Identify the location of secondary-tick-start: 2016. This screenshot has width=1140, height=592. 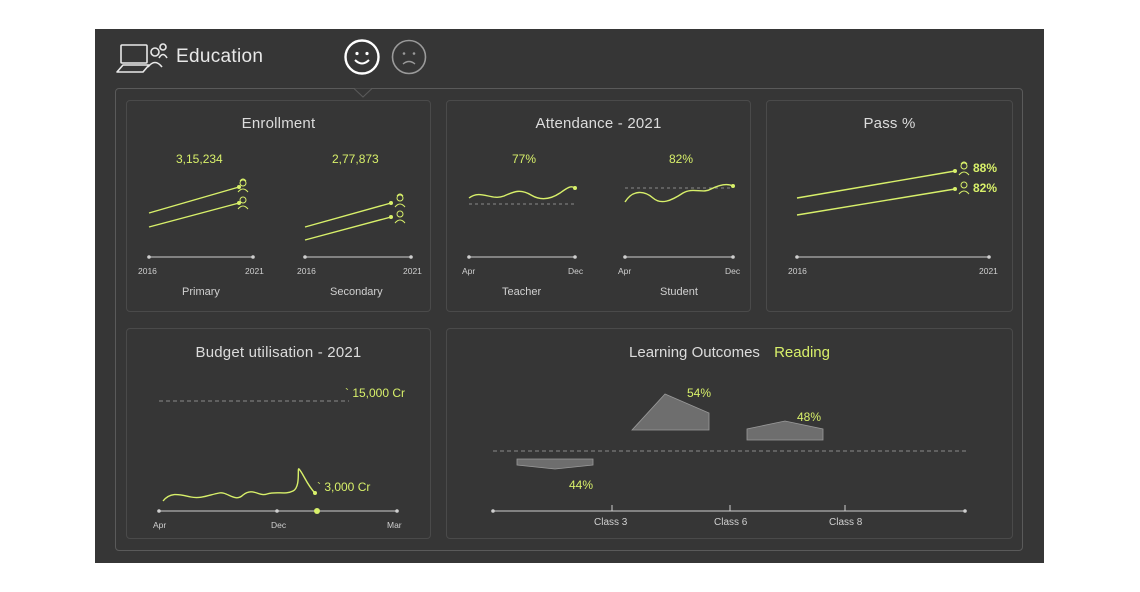
(306, 271).